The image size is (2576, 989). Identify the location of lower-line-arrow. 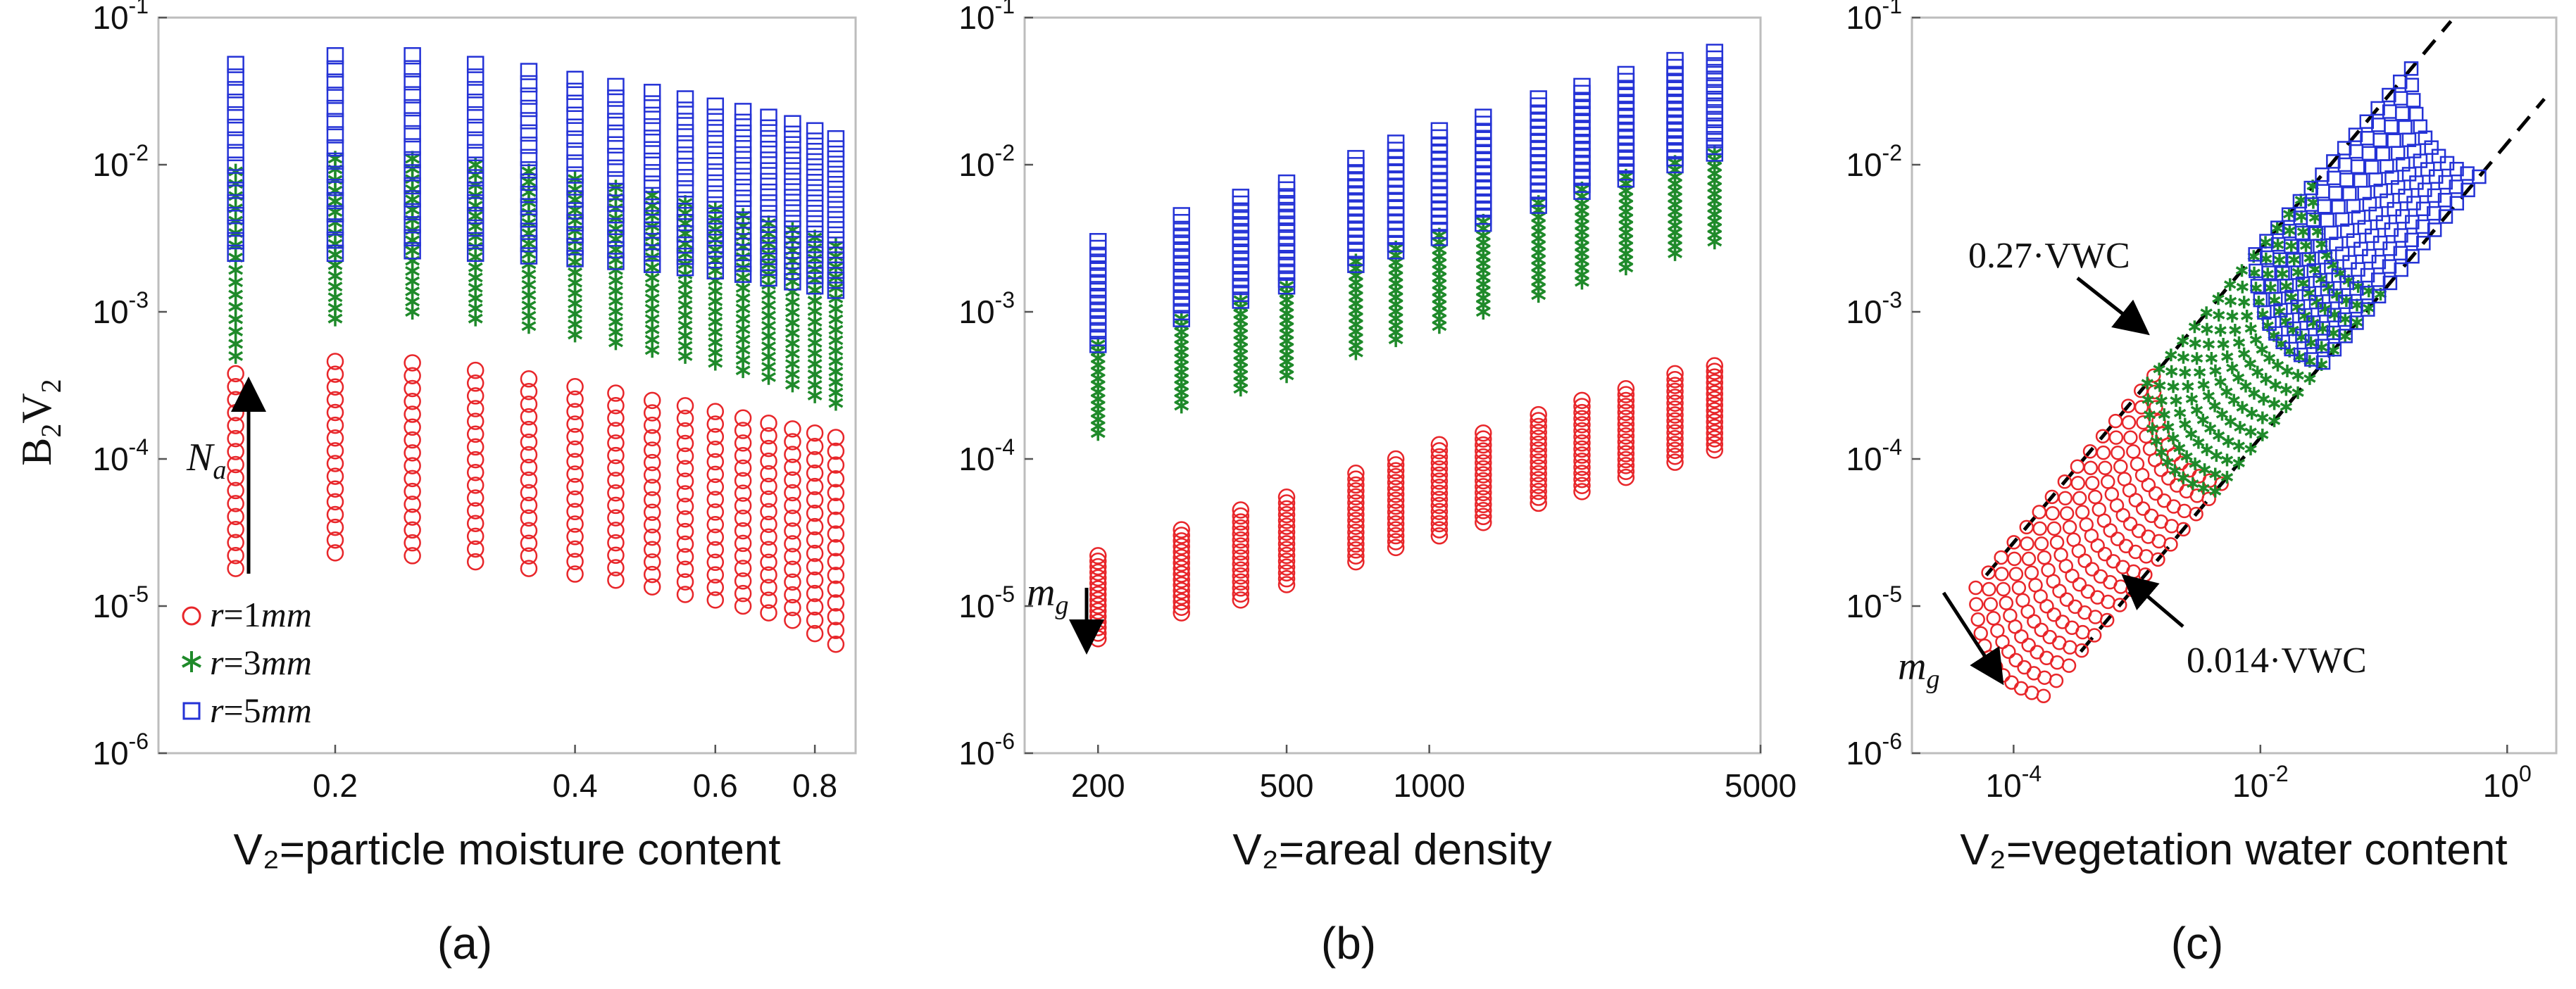
(2152, 601).